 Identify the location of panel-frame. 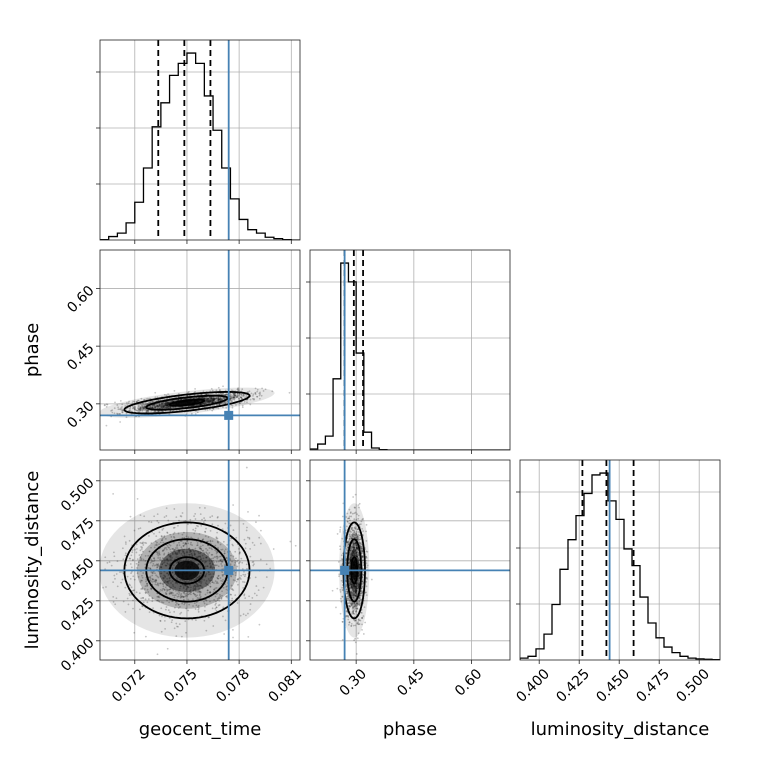
(410, 350).